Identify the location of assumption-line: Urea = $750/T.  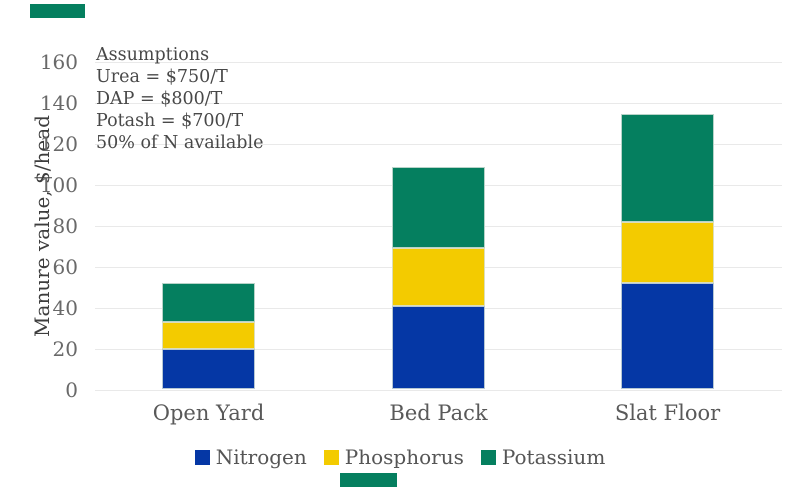
(162, 77).